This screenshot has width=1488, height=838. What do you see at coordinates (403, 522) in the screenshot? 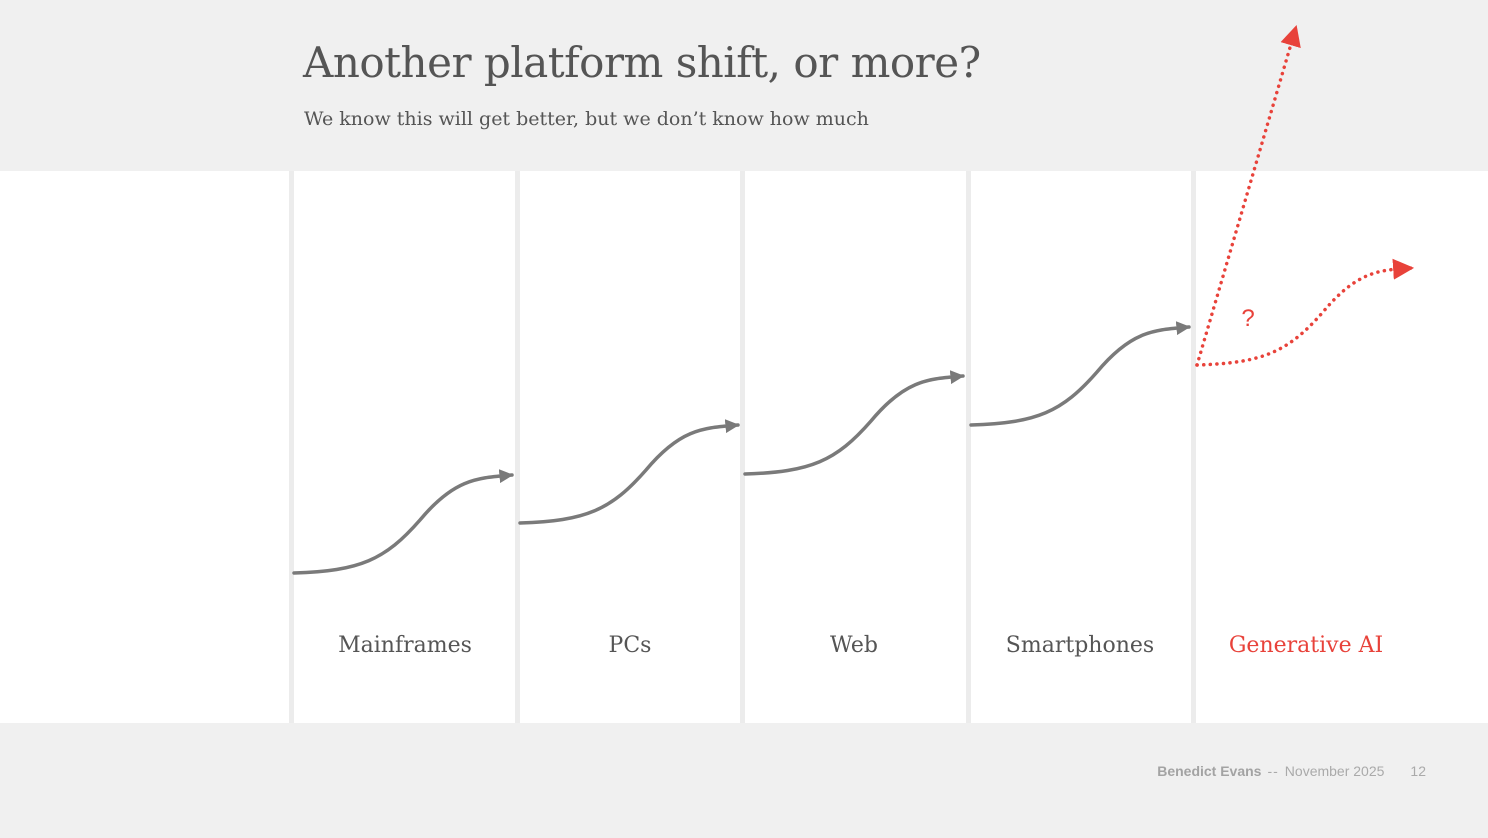
I see `s-curve-mainframes` at bounding box center [403, 522].